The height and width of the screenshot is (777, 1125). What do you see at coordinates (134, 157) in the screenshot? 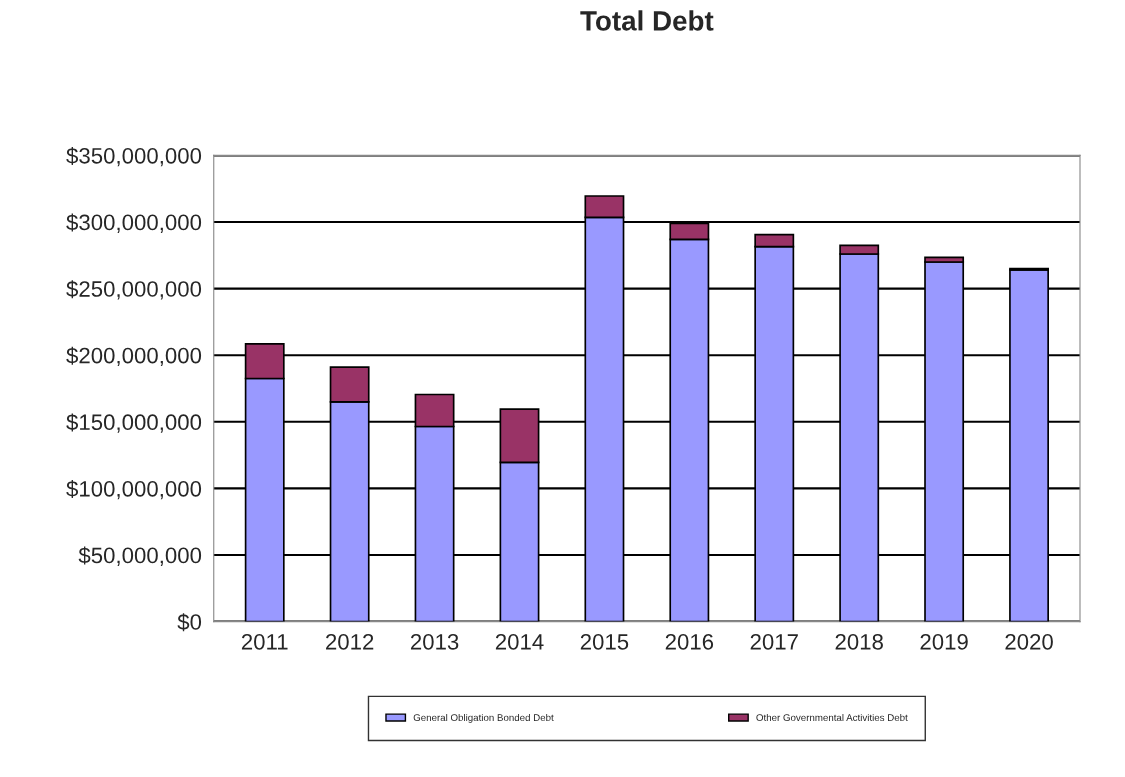
I see `y-tick-label: $350,000,000` at bounding box center [134, 157].